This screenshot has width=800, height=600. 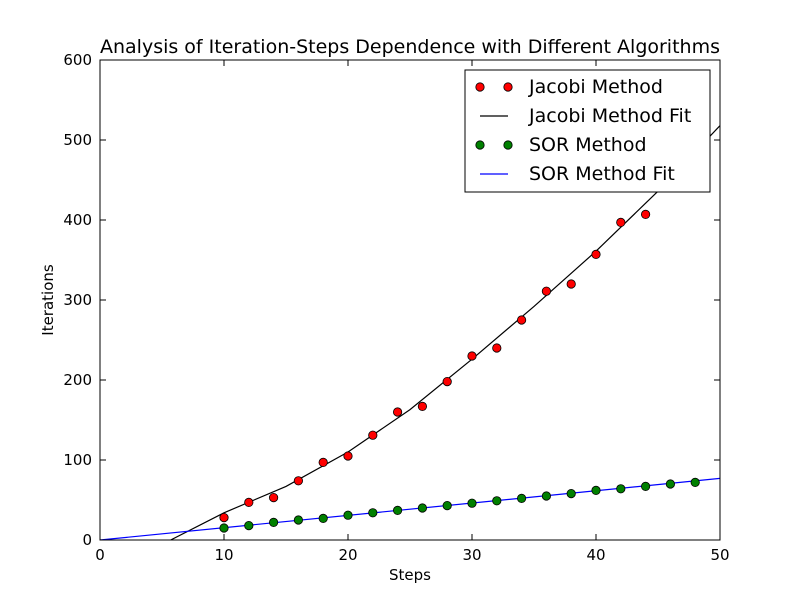 I want to click on x-tick-label-4: 40, so click(x=595, y=555).